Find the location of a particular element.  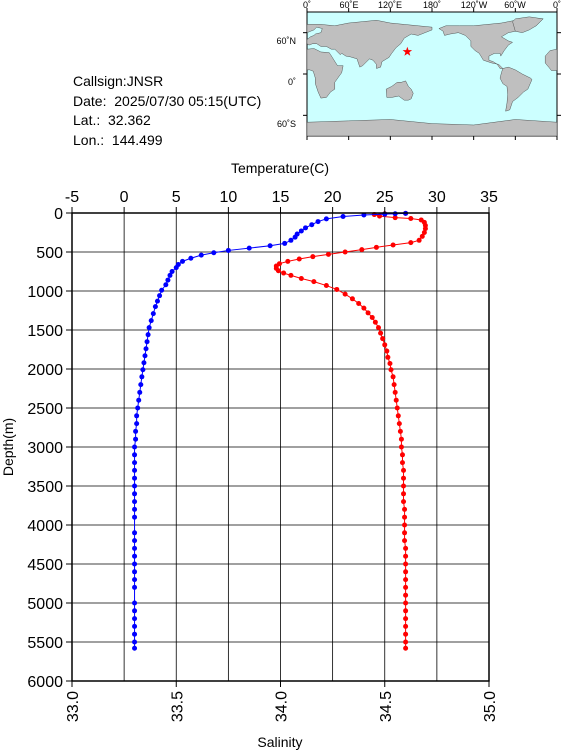

y-tick-label: 2500 is located at coordinates (45, 409).